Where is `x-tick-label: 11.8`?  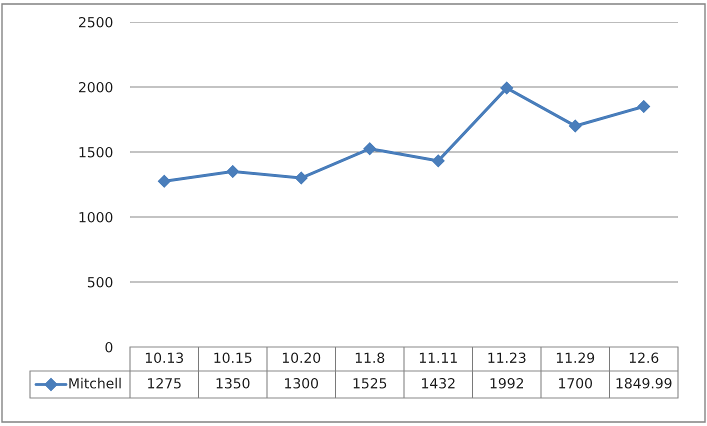 x-tick-label: 11.8 is located at coordinates (370, 358).